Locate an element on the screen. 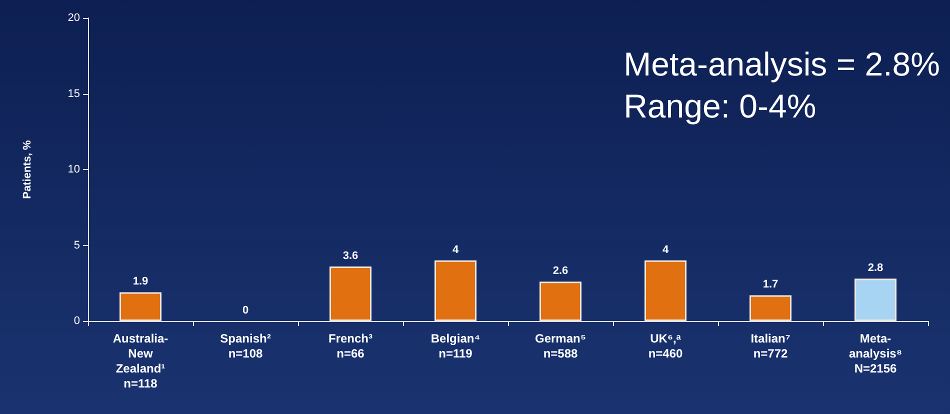  x-tick-label: UK⁶,ᵃ n=460 is located at coordinates (666, 346).